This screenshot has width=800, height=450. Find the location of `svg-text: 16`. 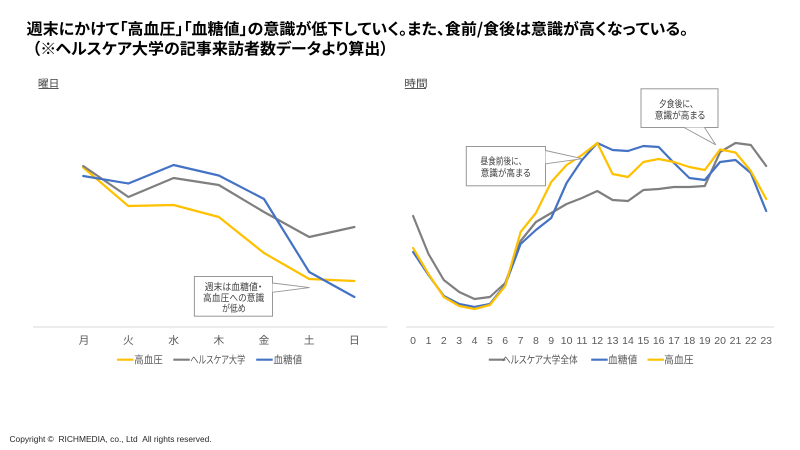

svg-text: 16 is located at coordinates (659, 341).